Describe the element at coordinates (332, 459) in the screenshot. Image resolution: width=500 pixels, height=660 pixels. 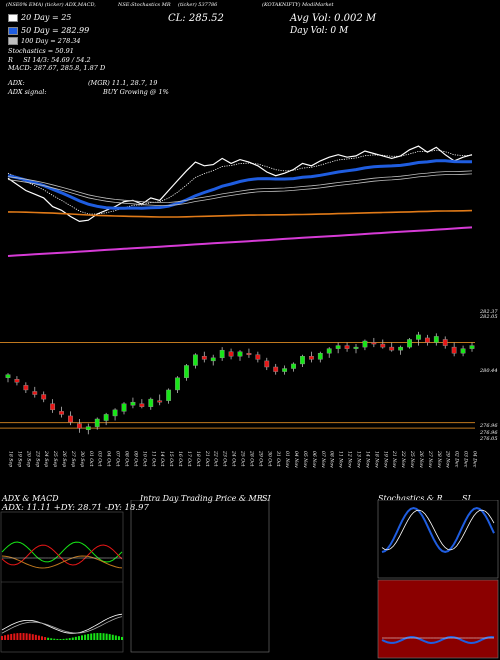
I see `date-tick-label: 08 Nov` at that location.